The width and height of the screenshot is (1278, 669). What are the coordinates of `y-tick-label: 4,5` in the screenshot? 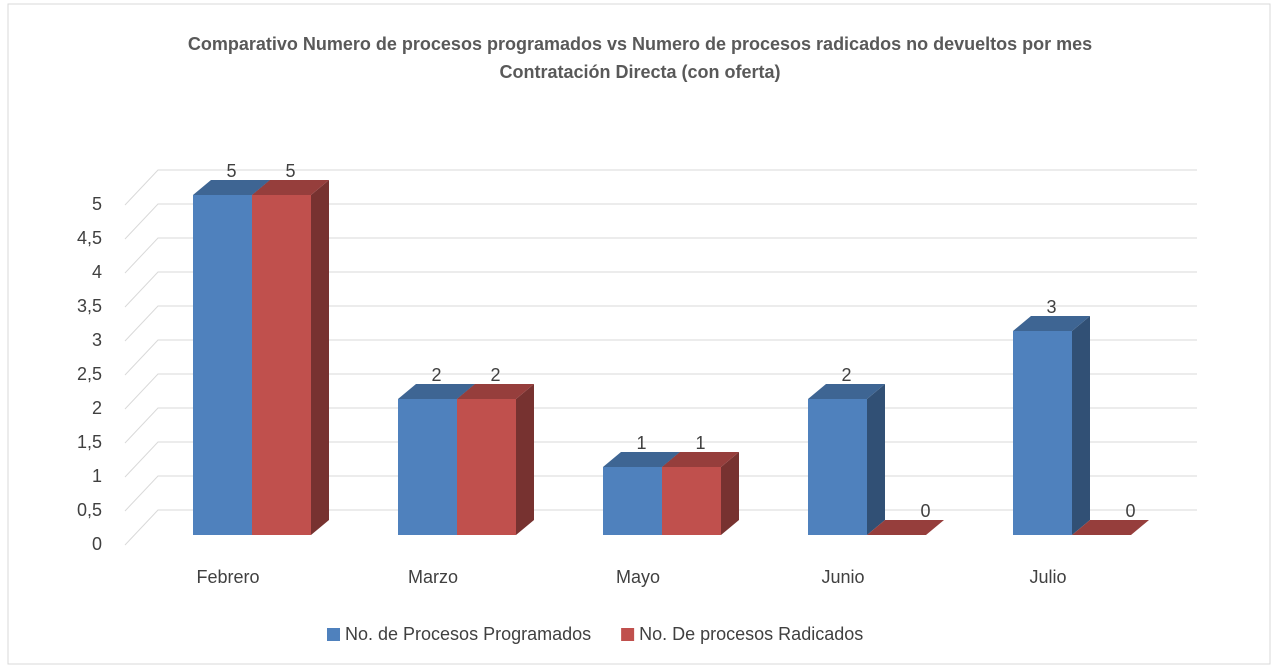 It's located at (89, 238).